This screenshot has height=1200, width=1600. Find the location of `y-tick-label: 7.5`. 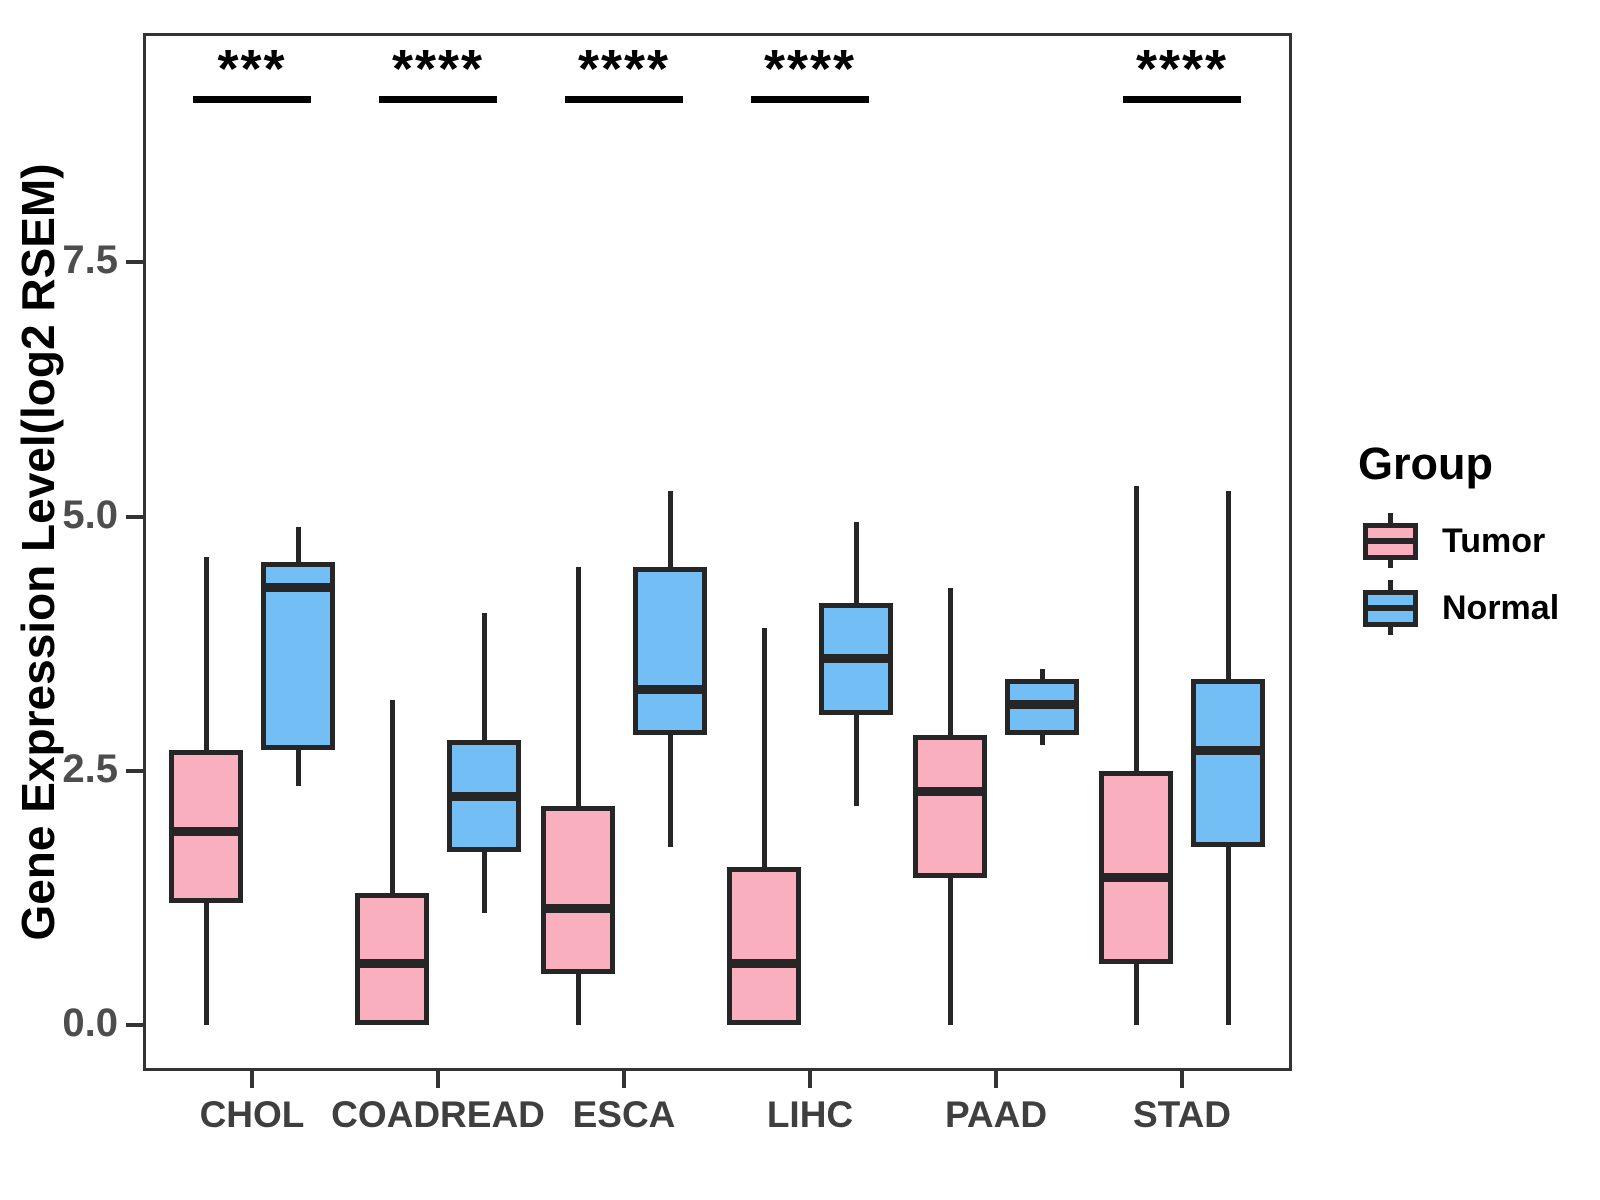

y-tick-label: 7.5 is located at coordinates (90, 260).